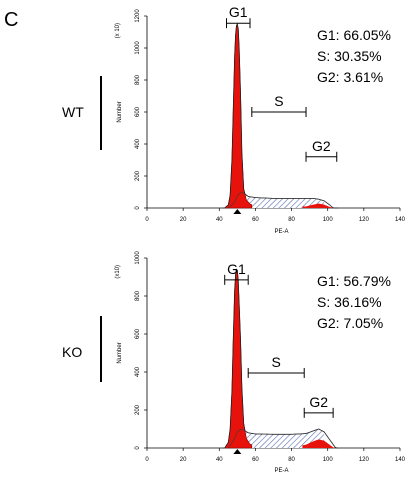 The image size is (412, 479). Describe the element at coordinates (138, 16) in the screenshot. I see `y-tick-label: 1200` at that location.